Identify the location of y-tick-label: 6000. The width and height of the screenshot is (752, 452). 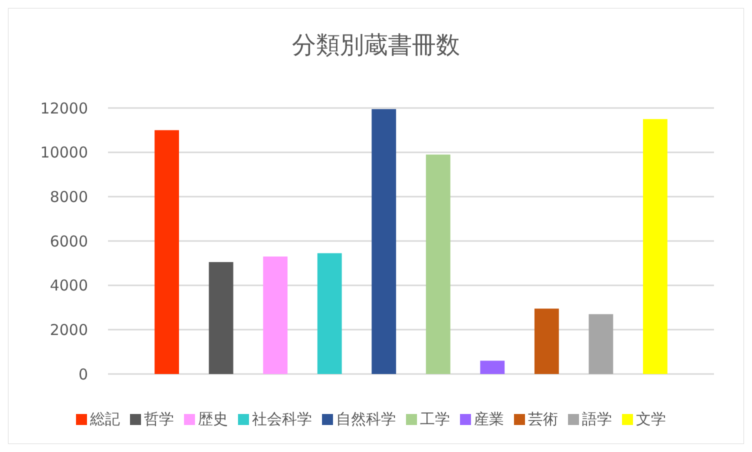
(69, 241).